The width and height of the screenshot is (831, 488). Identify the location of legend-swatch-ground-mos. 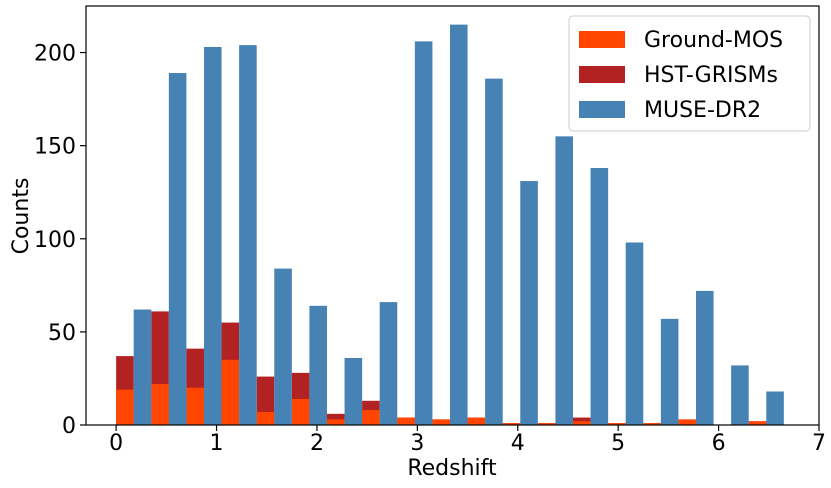
(602, 39).